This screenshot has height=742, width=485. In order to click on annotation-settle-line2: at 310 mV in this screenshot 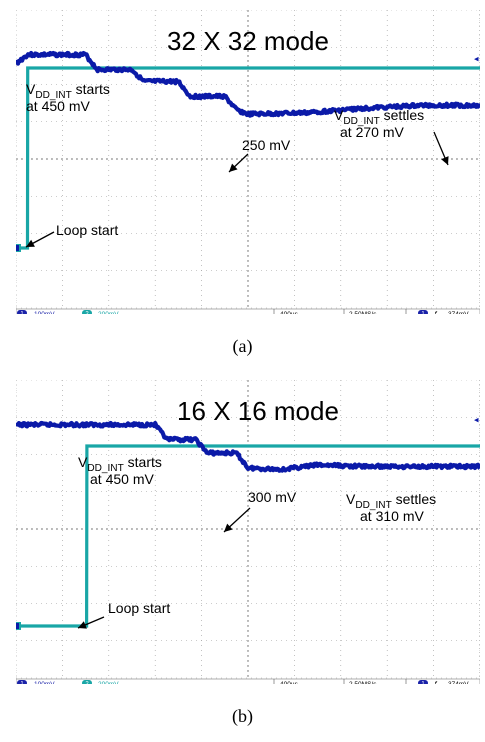, I will do `click(392, 516)`.